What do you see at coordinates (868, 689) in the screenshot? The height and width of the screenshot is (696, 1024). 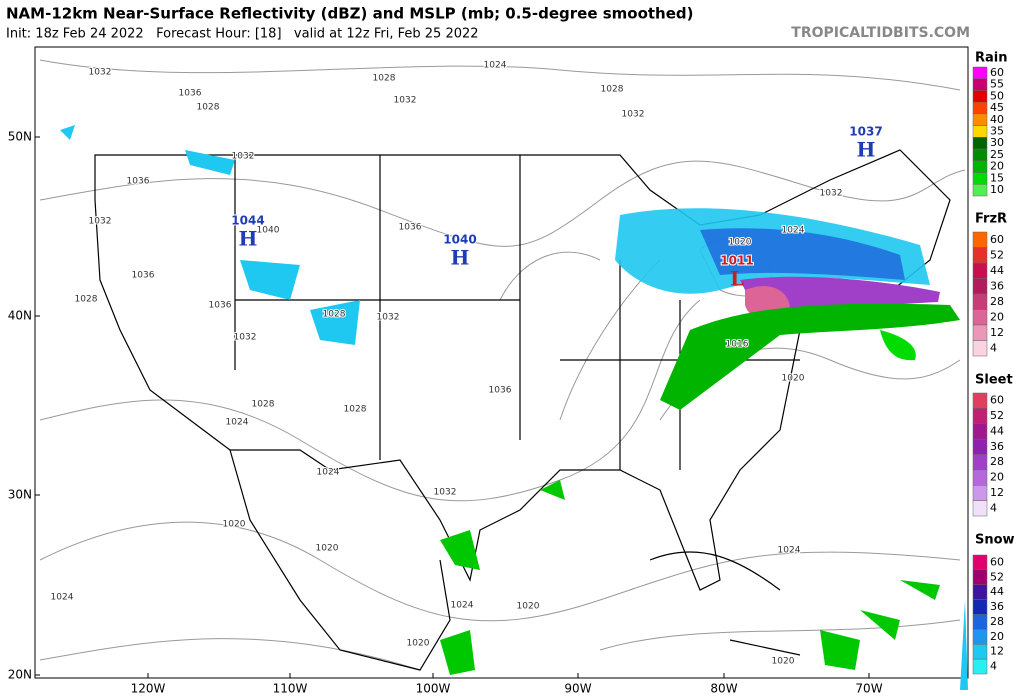 I see `lon-label: 70W` at bounding box center [868, 689].